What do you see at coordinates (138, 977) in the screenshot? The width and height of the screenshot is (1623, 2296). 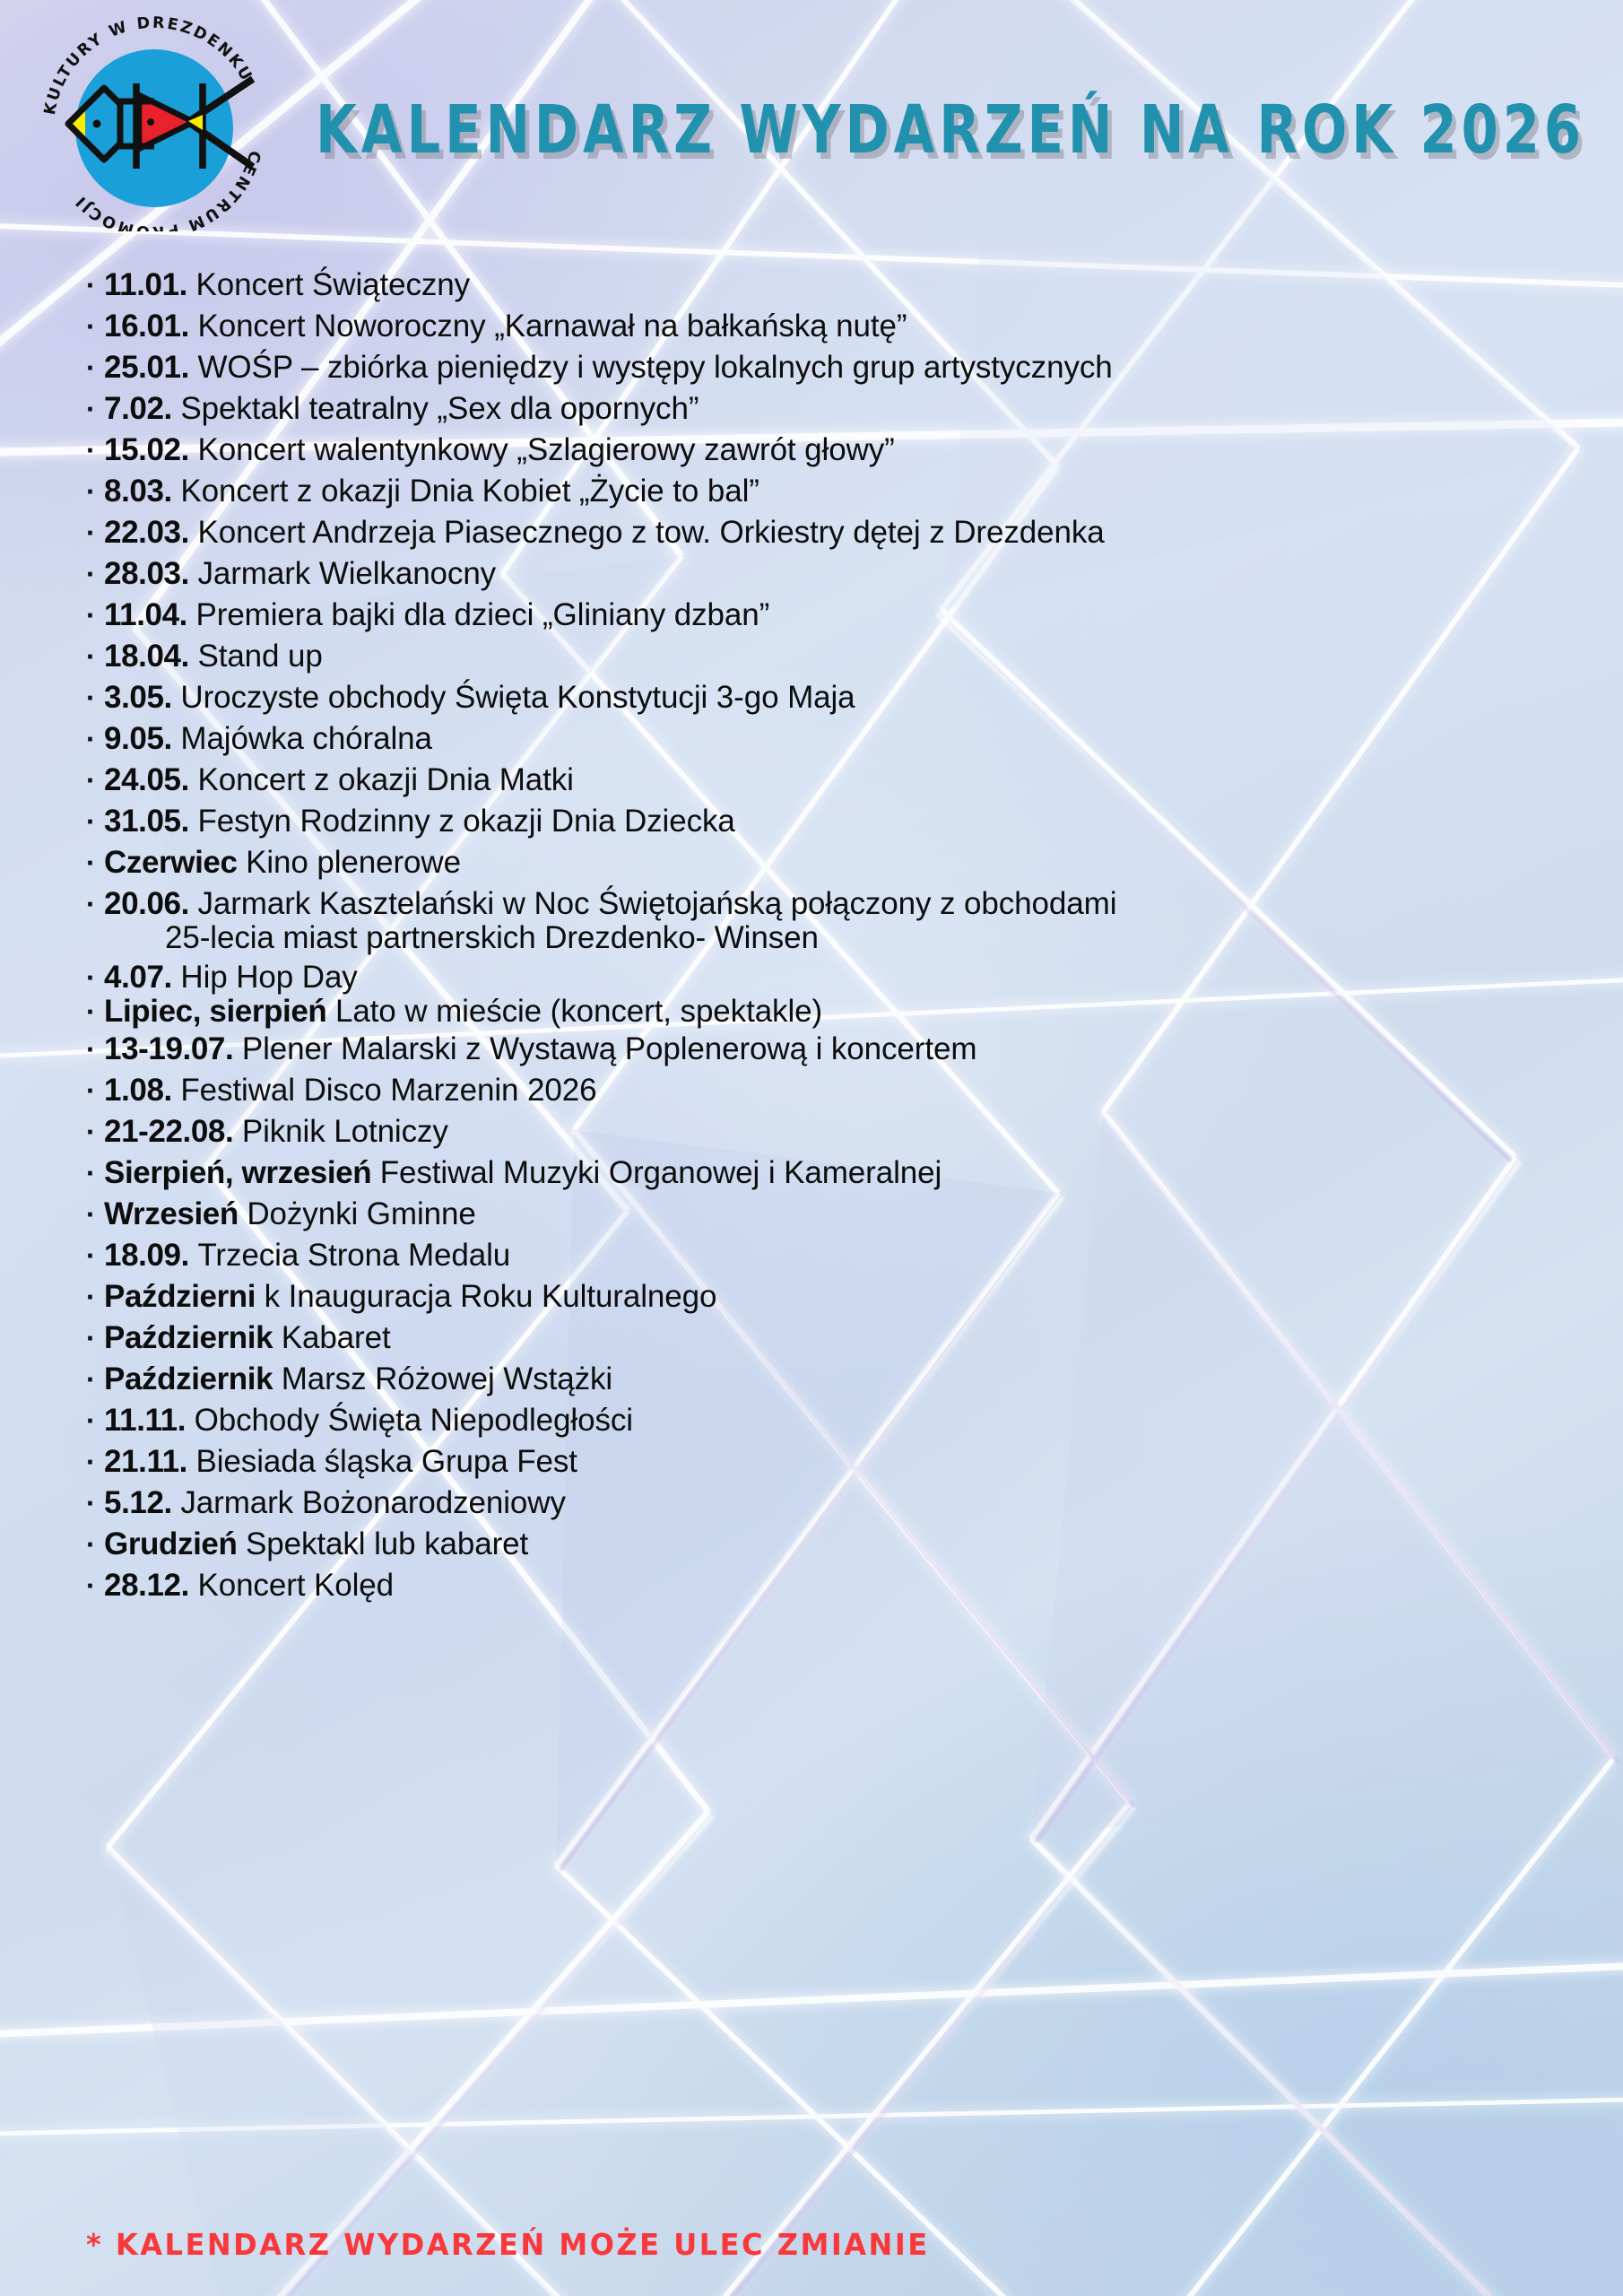 I see `event-date: 4.07.` at bounding box center [138, 977].